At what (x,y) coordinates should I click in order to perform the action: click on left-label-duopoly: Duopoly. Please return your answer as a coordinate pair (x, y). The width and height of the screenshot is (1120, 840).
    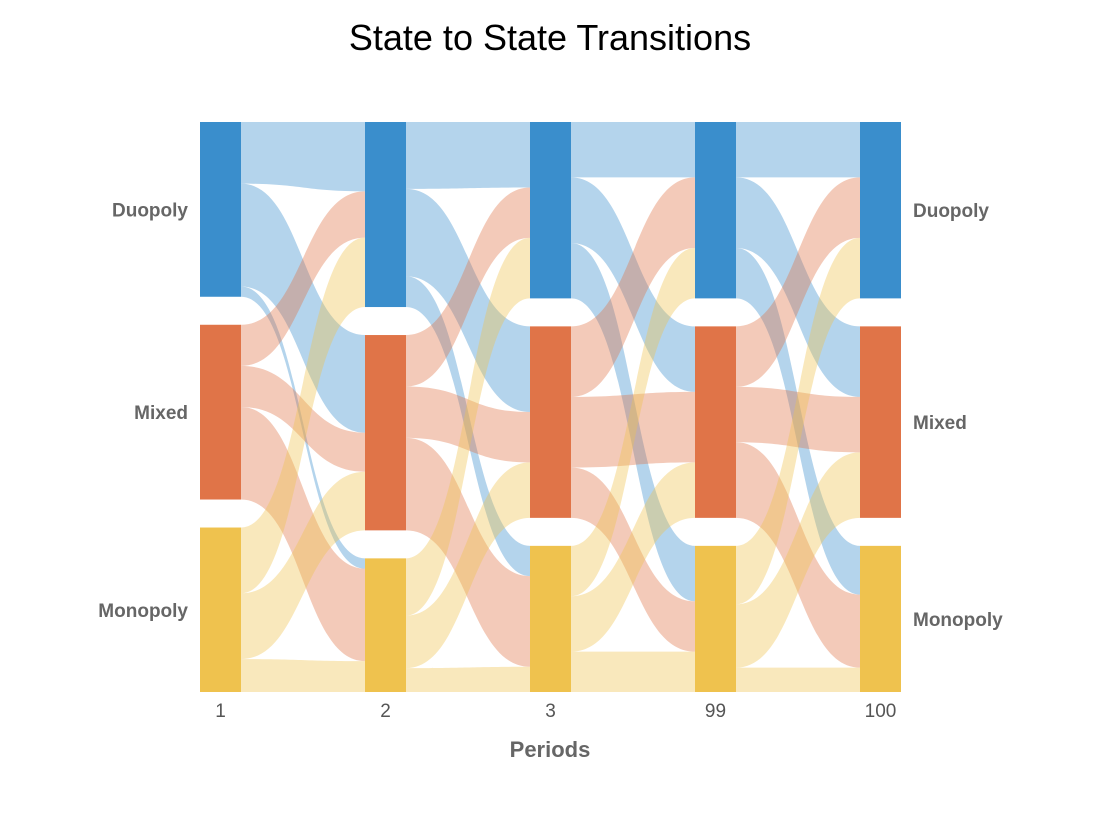
    Looking at the image, I should click on (150, 210).